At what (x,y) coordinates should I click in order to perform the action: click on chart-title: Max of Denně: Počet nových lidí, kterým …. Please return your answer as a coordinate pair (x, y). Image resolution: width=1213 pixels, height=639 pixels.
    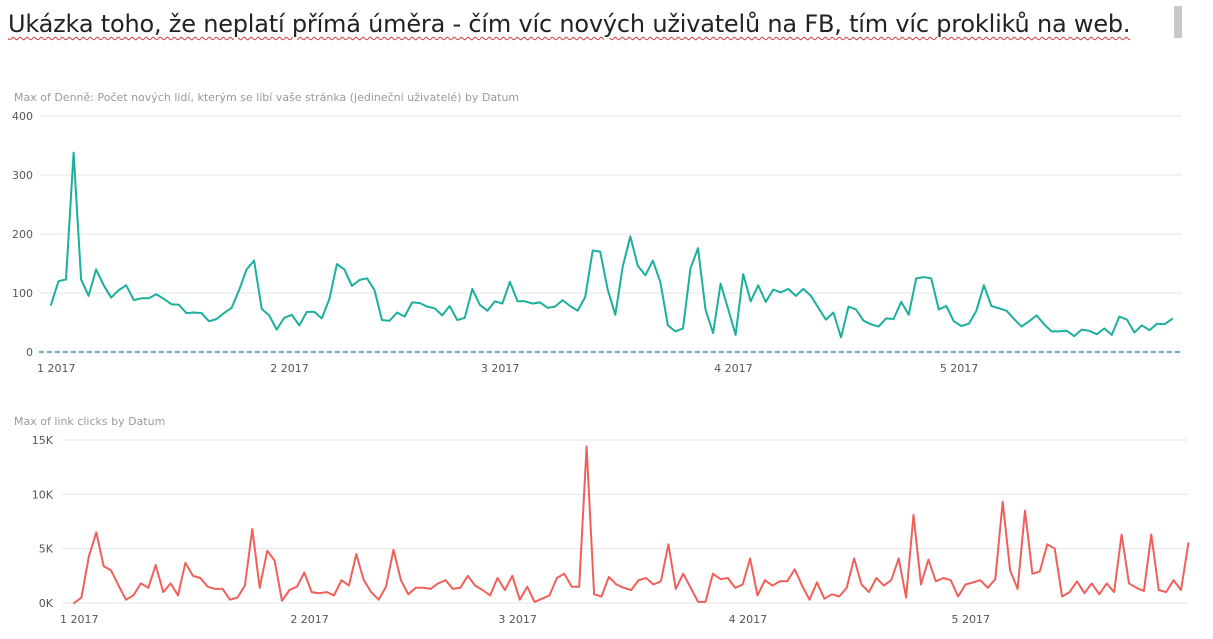
    Looking at the image, I should click on (266, 97).